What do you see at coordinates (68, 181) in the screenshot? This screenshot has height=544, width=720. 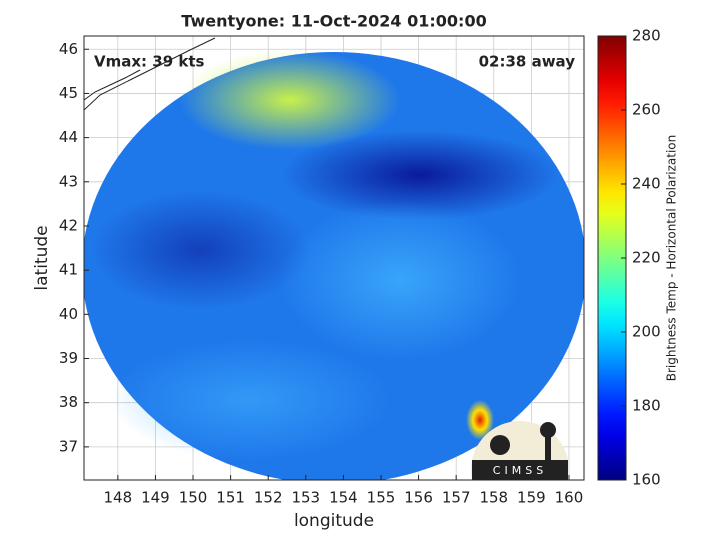 I see `y-tick-label: 43` at bounding box center [68, 181].